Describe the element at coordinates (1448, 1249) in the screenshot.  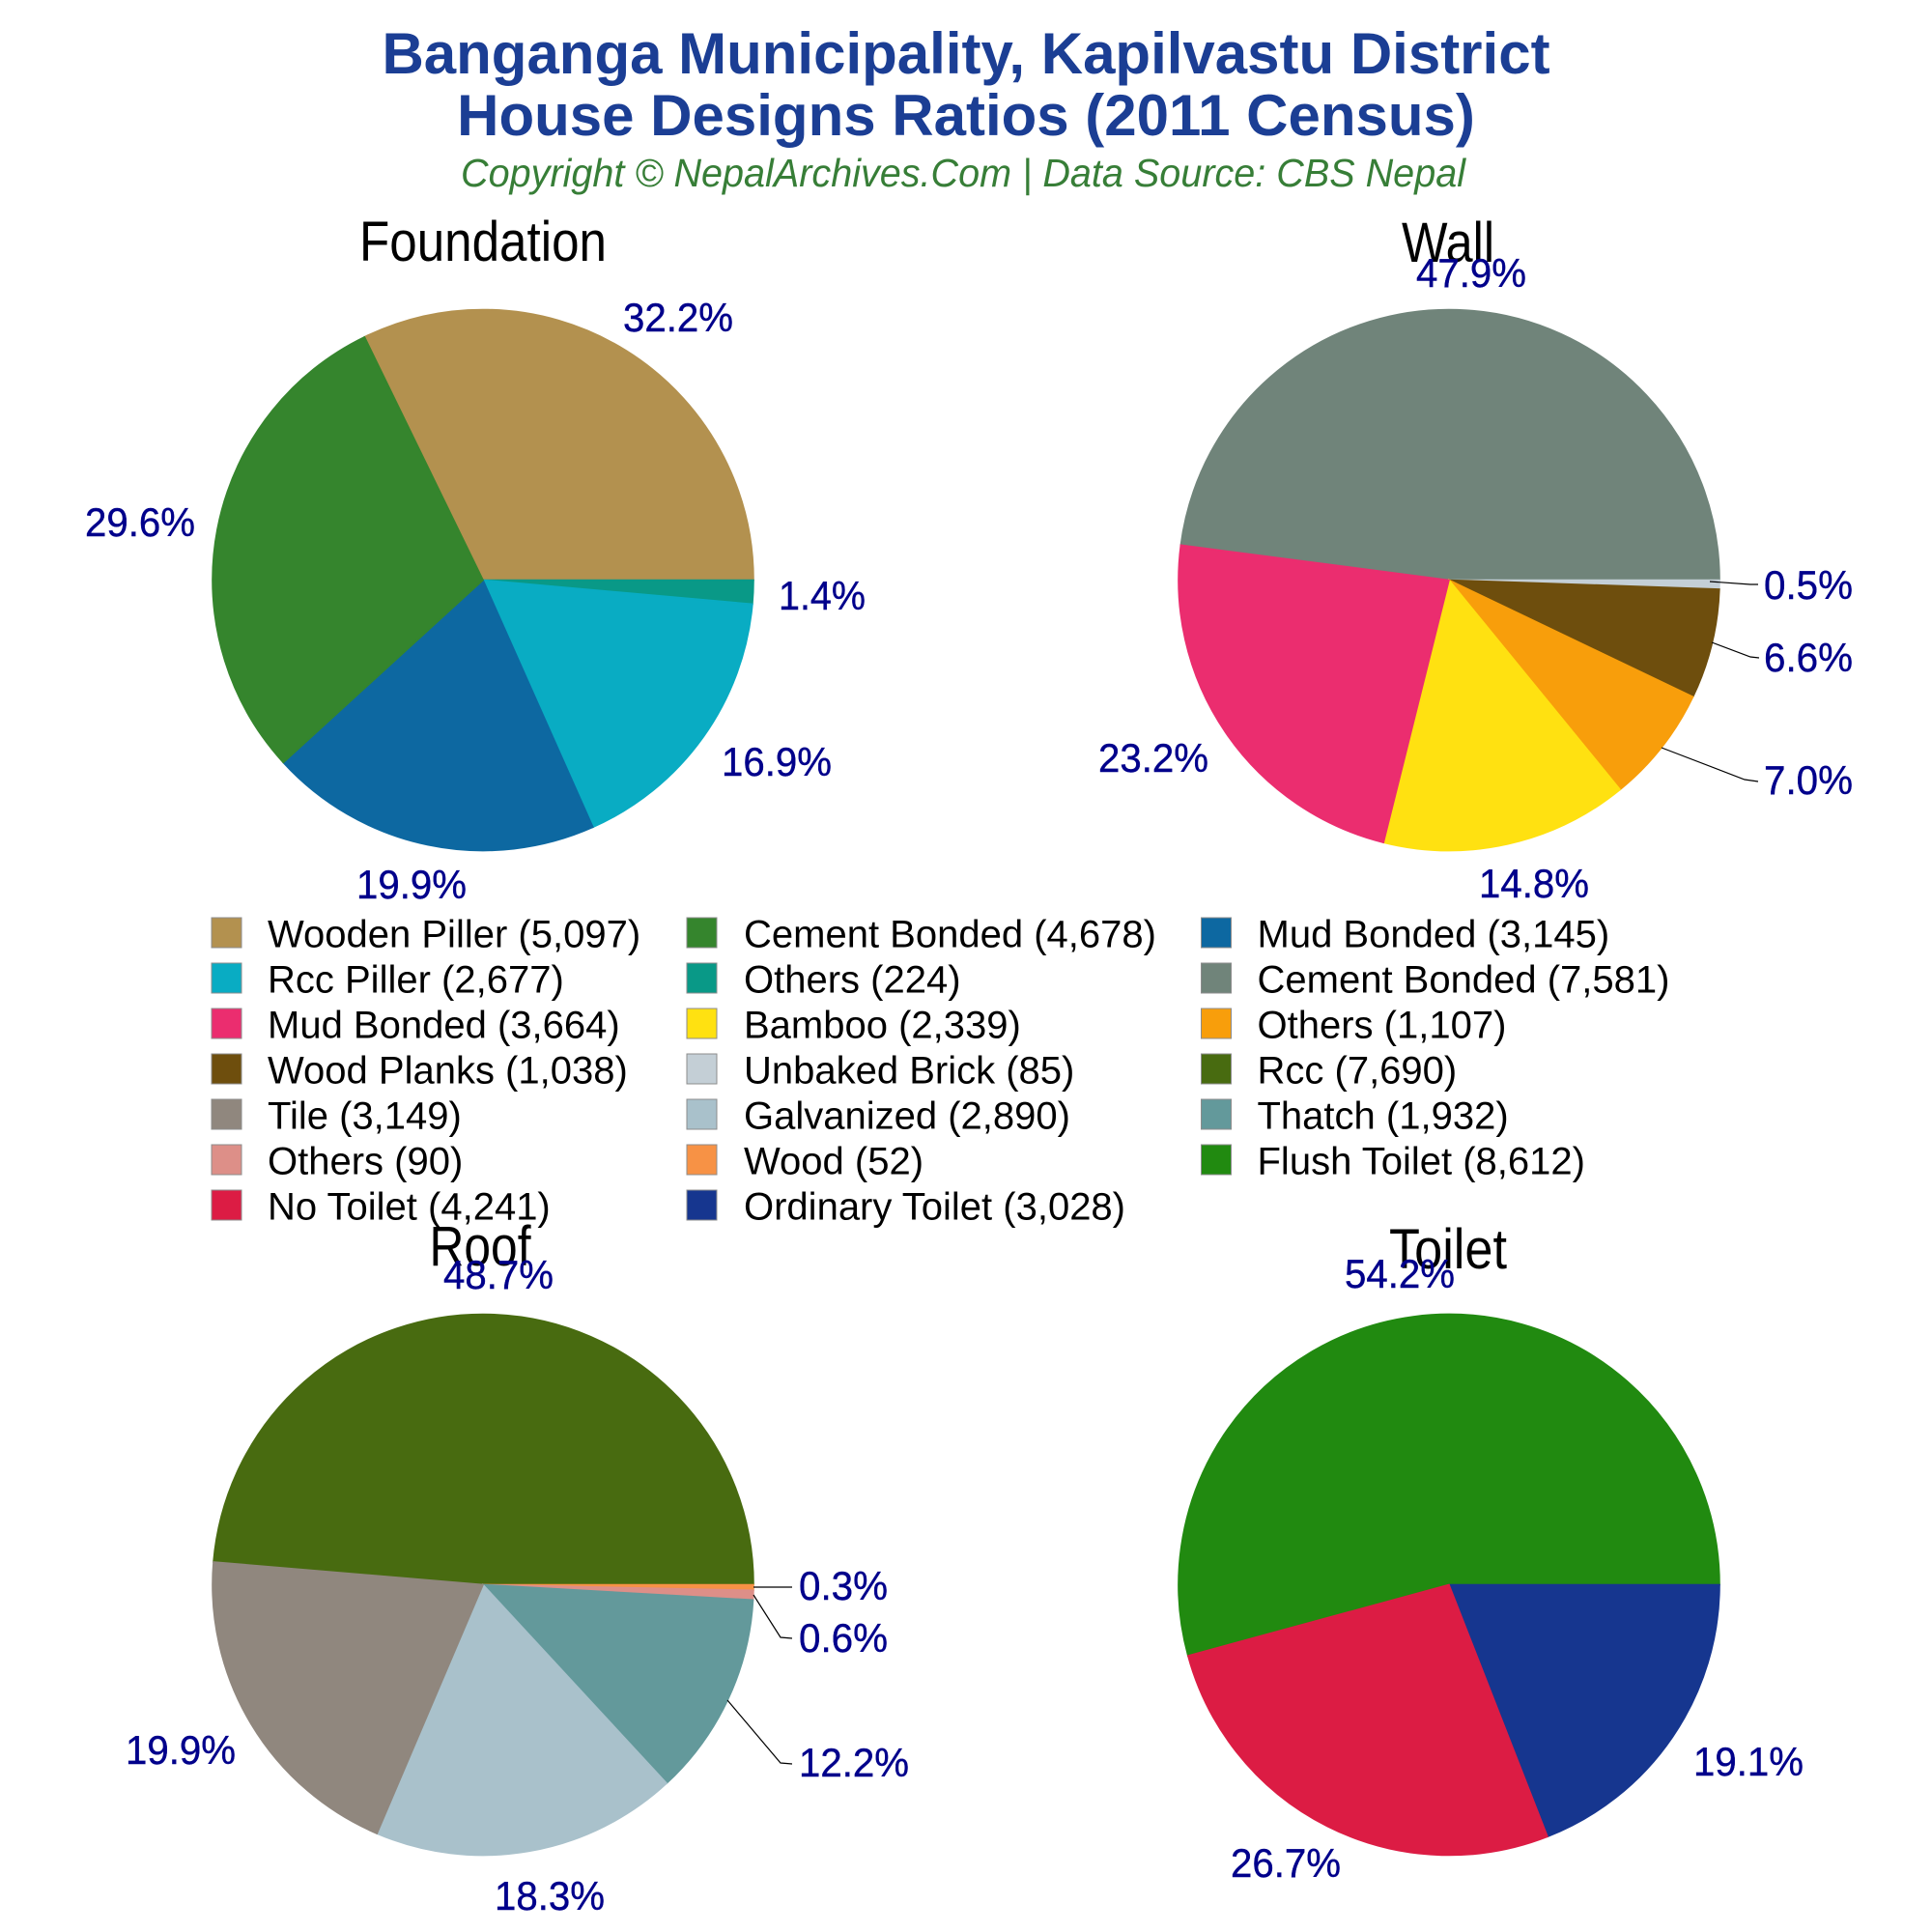
I see `svg-text: Toilet` at that location.